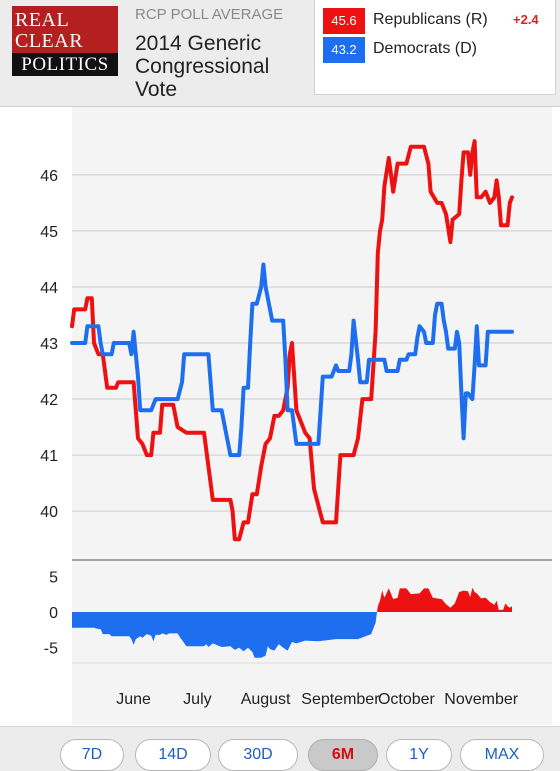 The image size is (560, 771). I want to click on spread-tick-label: -5, so click(51, 649).